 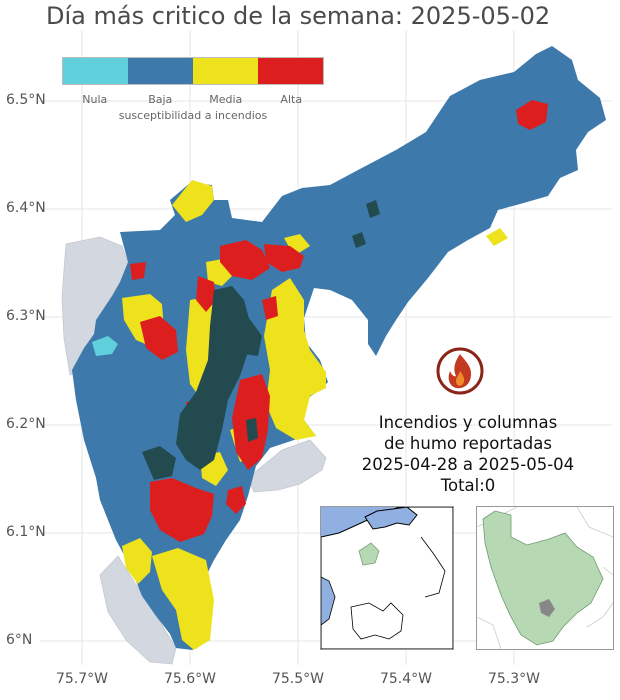 I want to click on fire-report-dates: 2025-04-28 a 2025-05-04, so click(x=468, y=464).